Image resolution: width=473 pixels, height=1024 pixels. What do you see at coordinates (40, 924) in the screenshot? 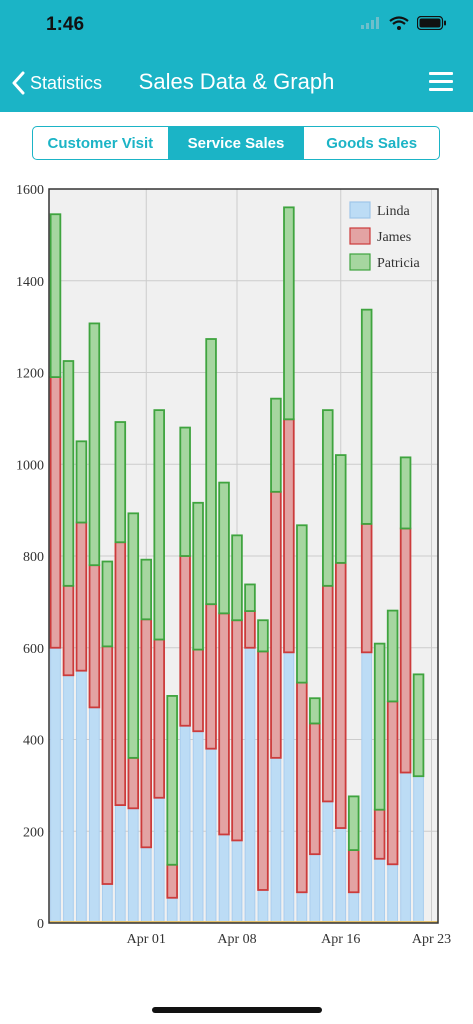
I see `y-tick-label: 0` at bounding box center [40, 924].